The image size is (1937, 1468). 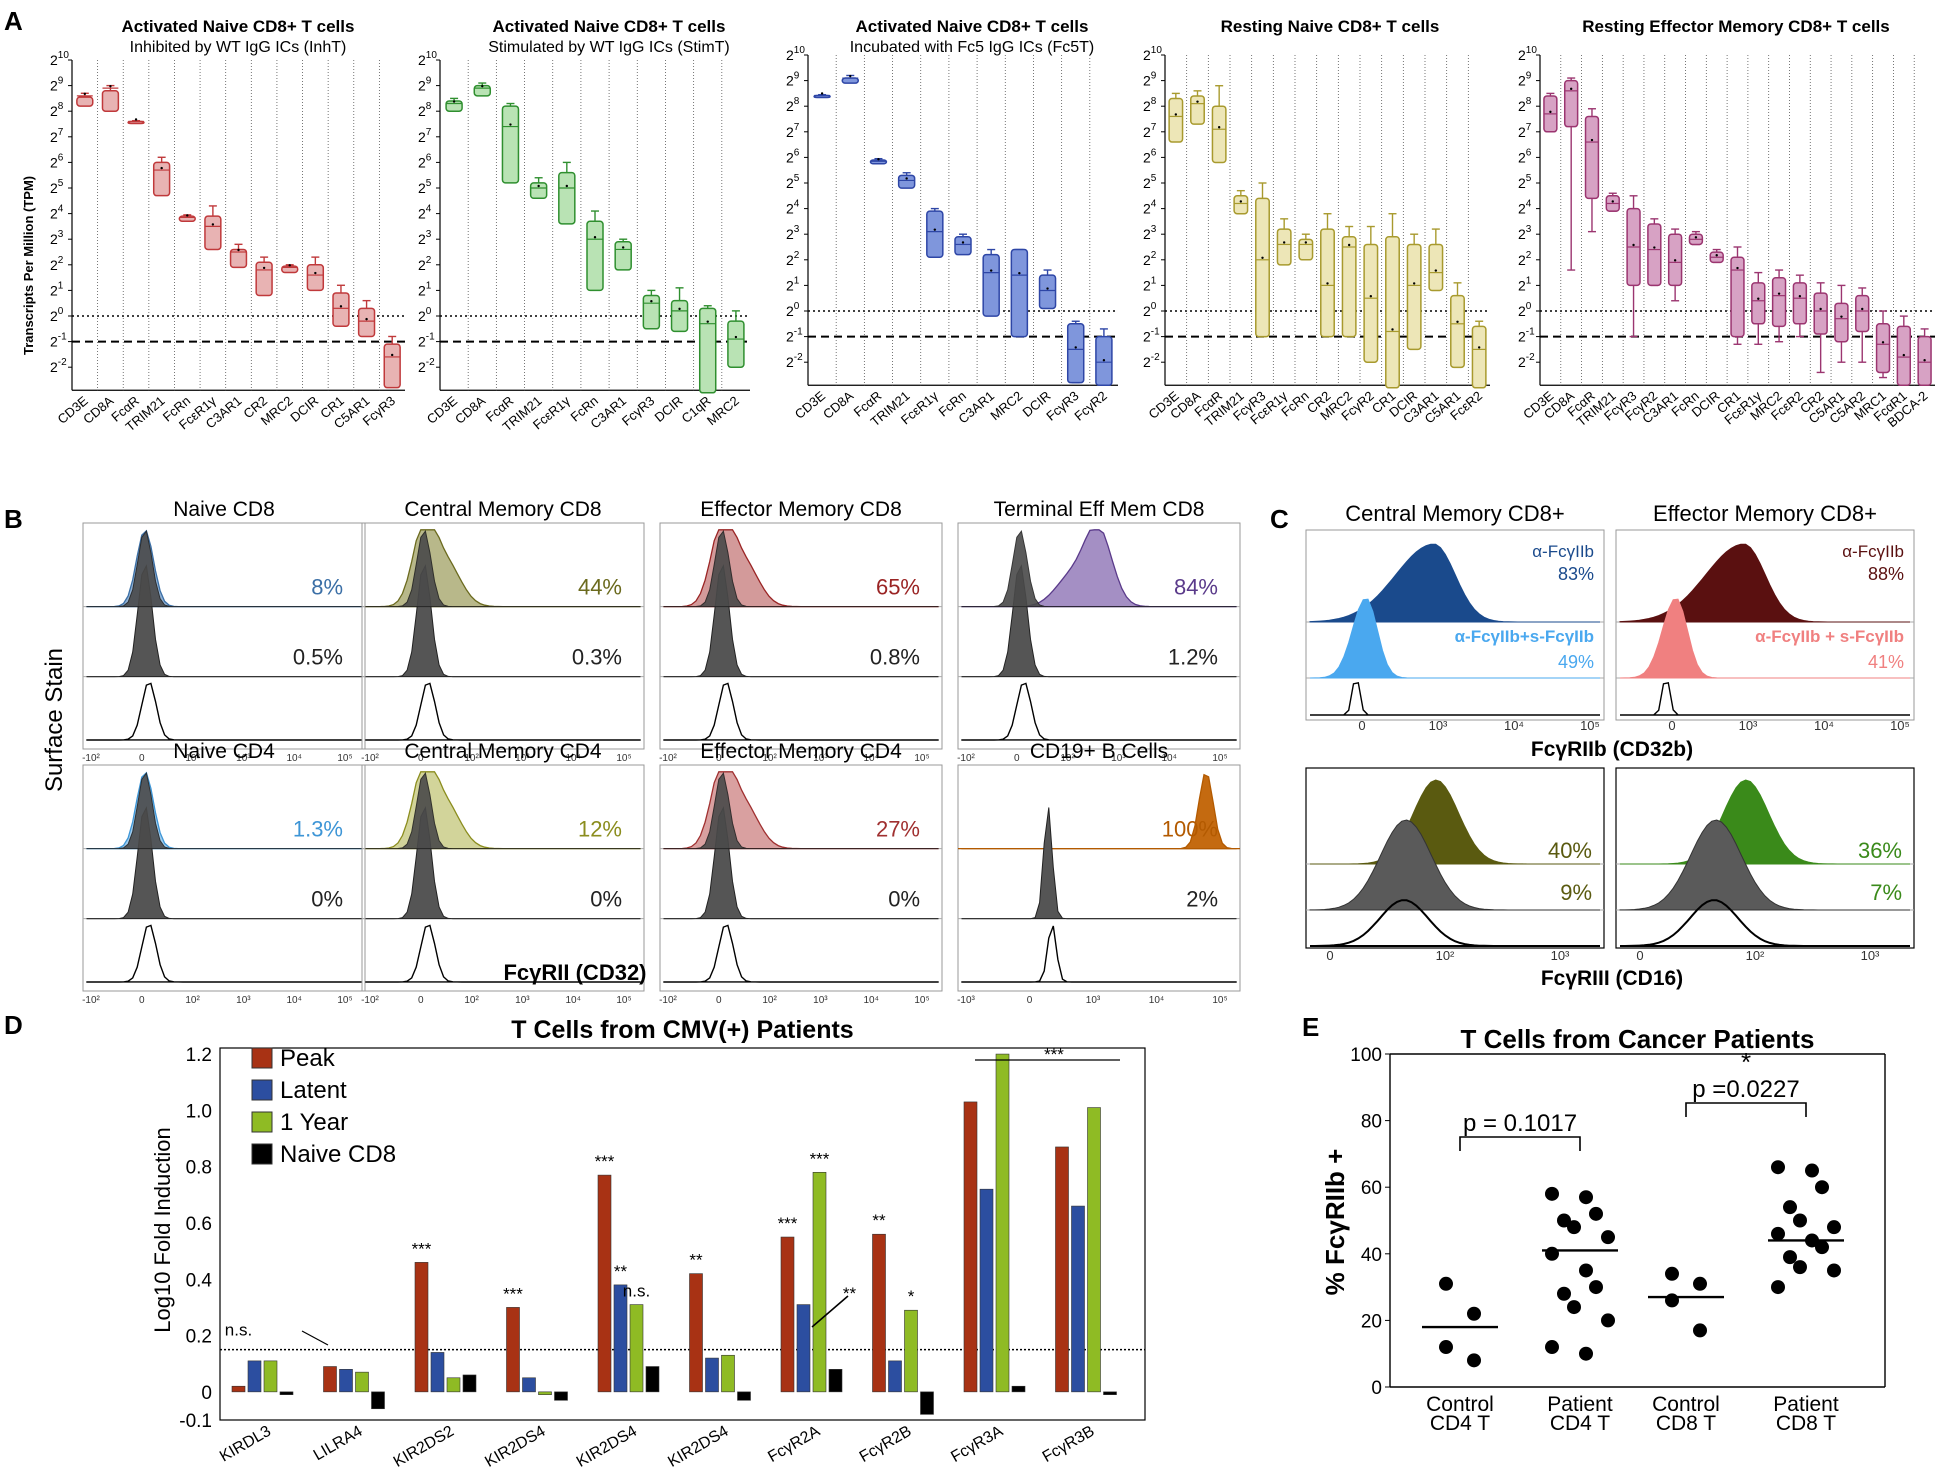 What do you see at coordinates (682, 1030) in the screenshot?
I see `chart-d-title: T Cells from CMV(+) Patients` at bounding box center [682, 1030].